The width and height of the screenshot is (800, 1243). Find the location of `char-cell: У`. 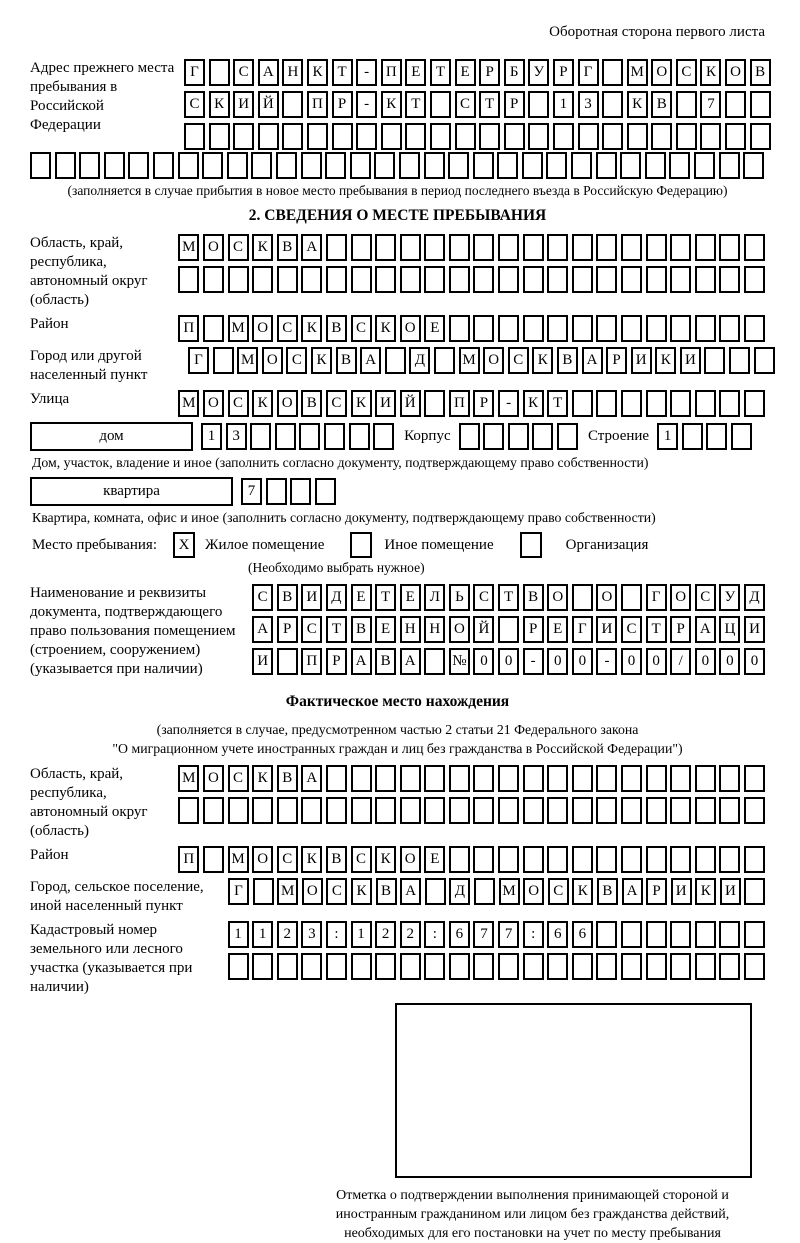

char-cell: У is located at coordinates (730, 597).